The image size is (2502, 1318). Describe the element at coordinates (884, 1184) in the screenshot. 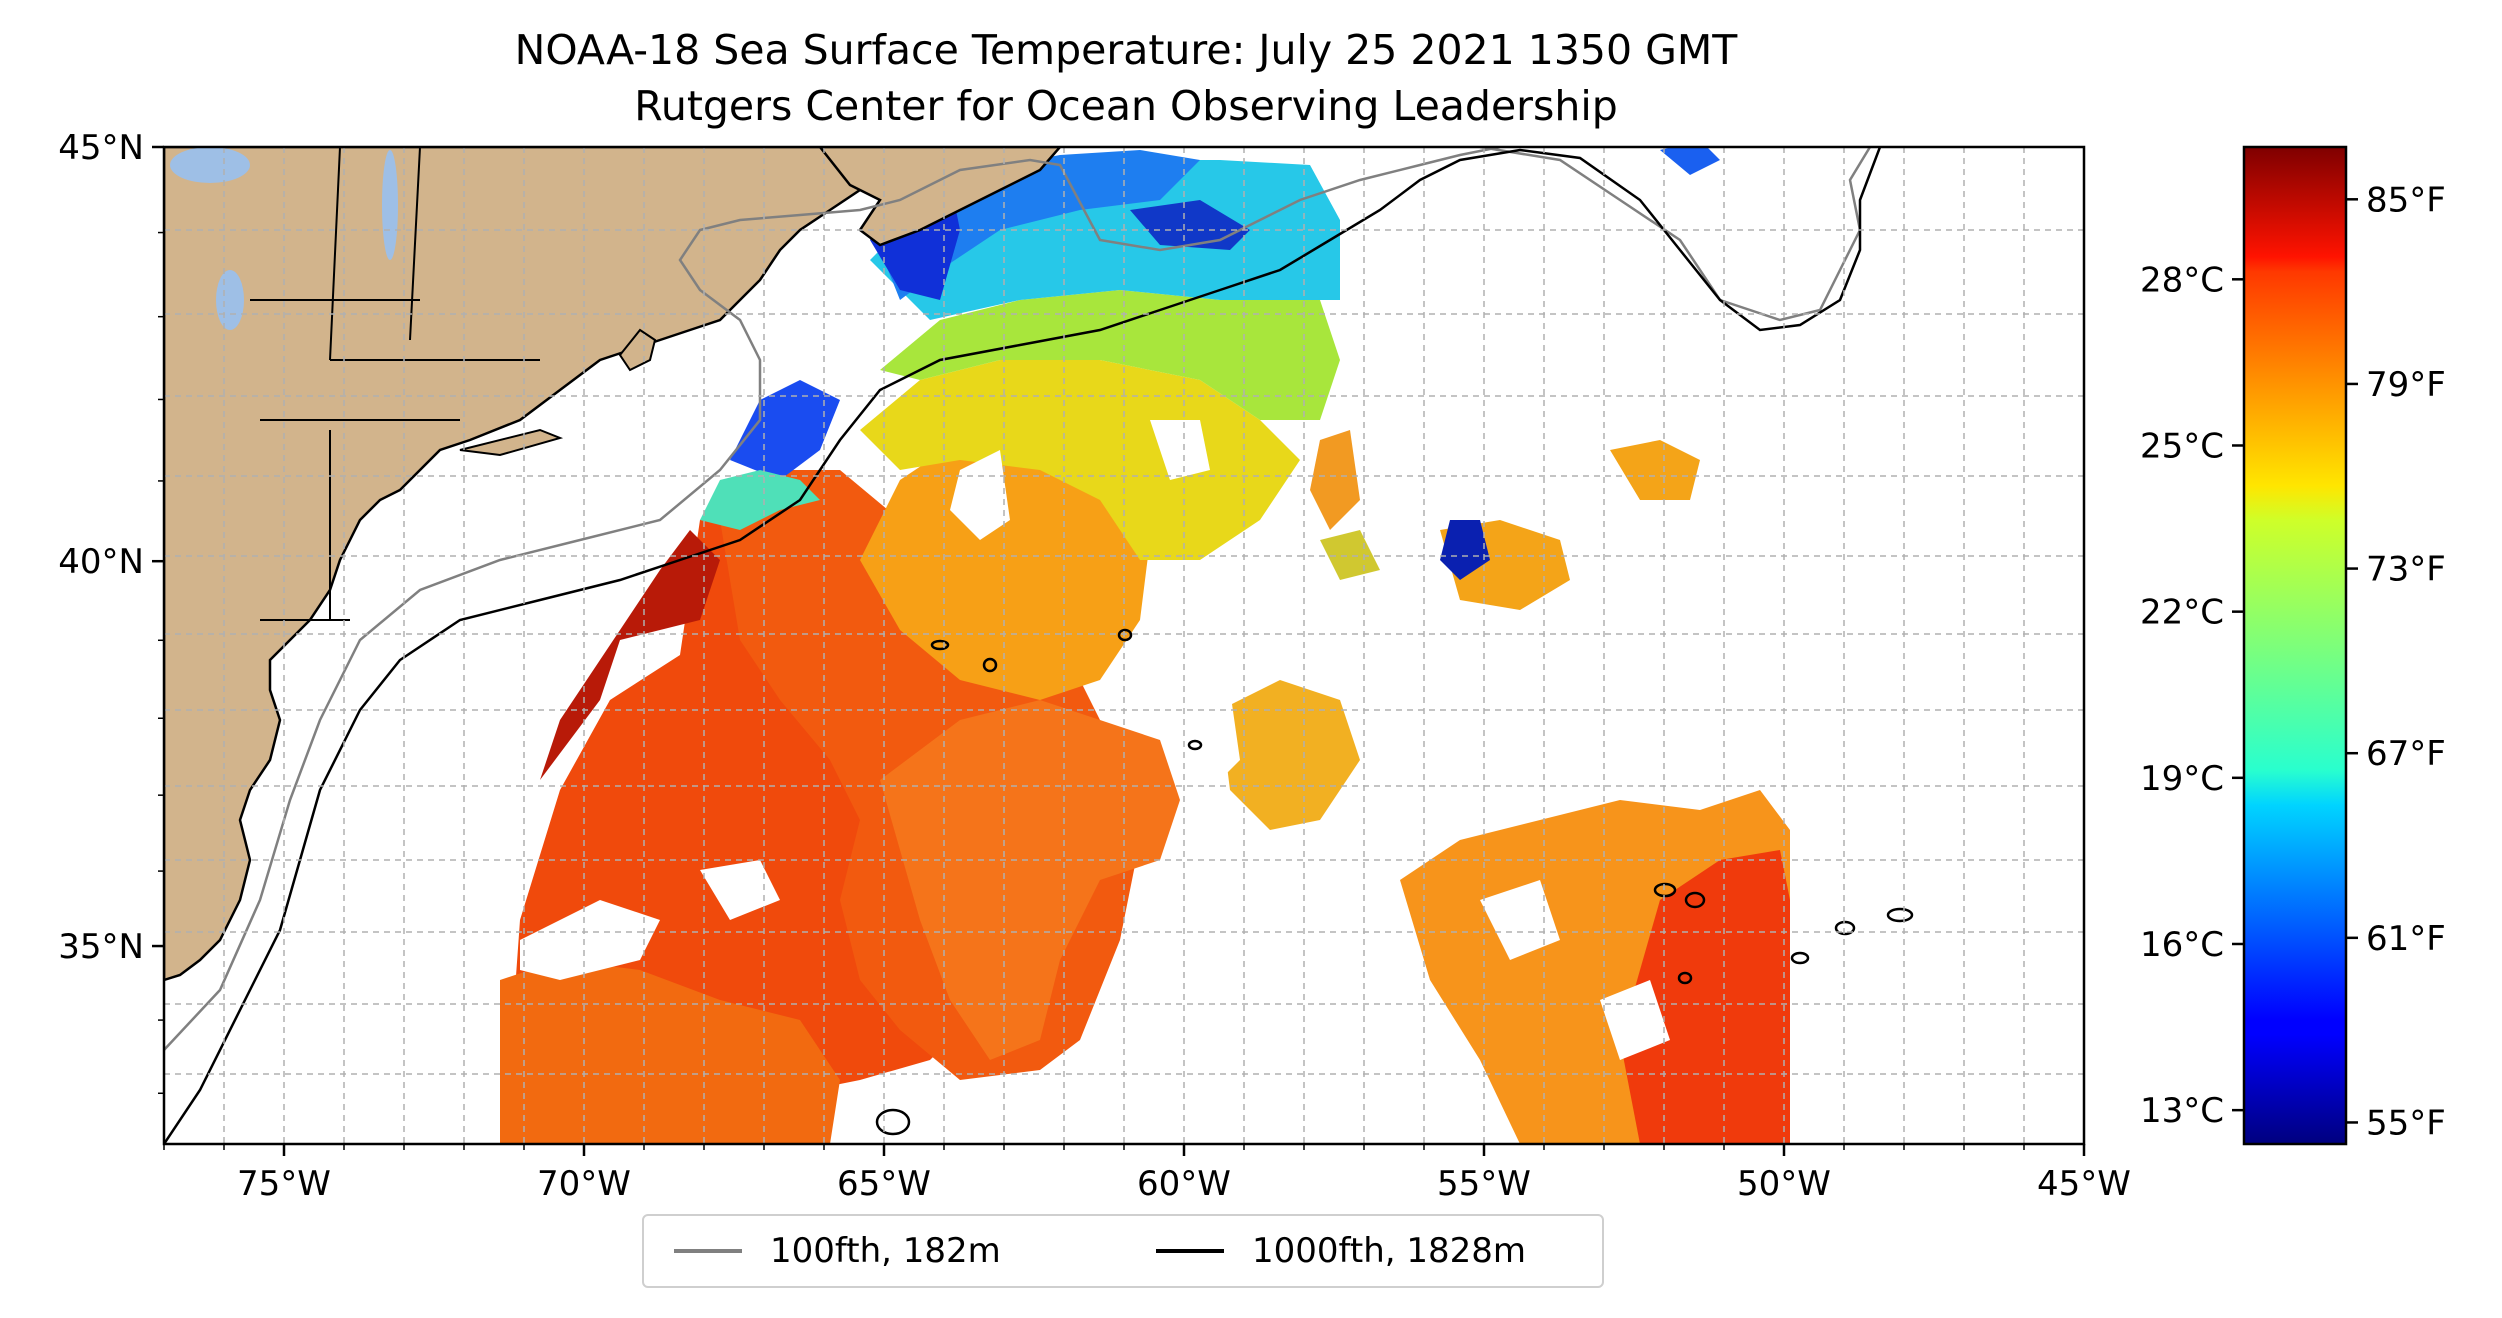

I see `lon-tick-label: 65°W` at that location.